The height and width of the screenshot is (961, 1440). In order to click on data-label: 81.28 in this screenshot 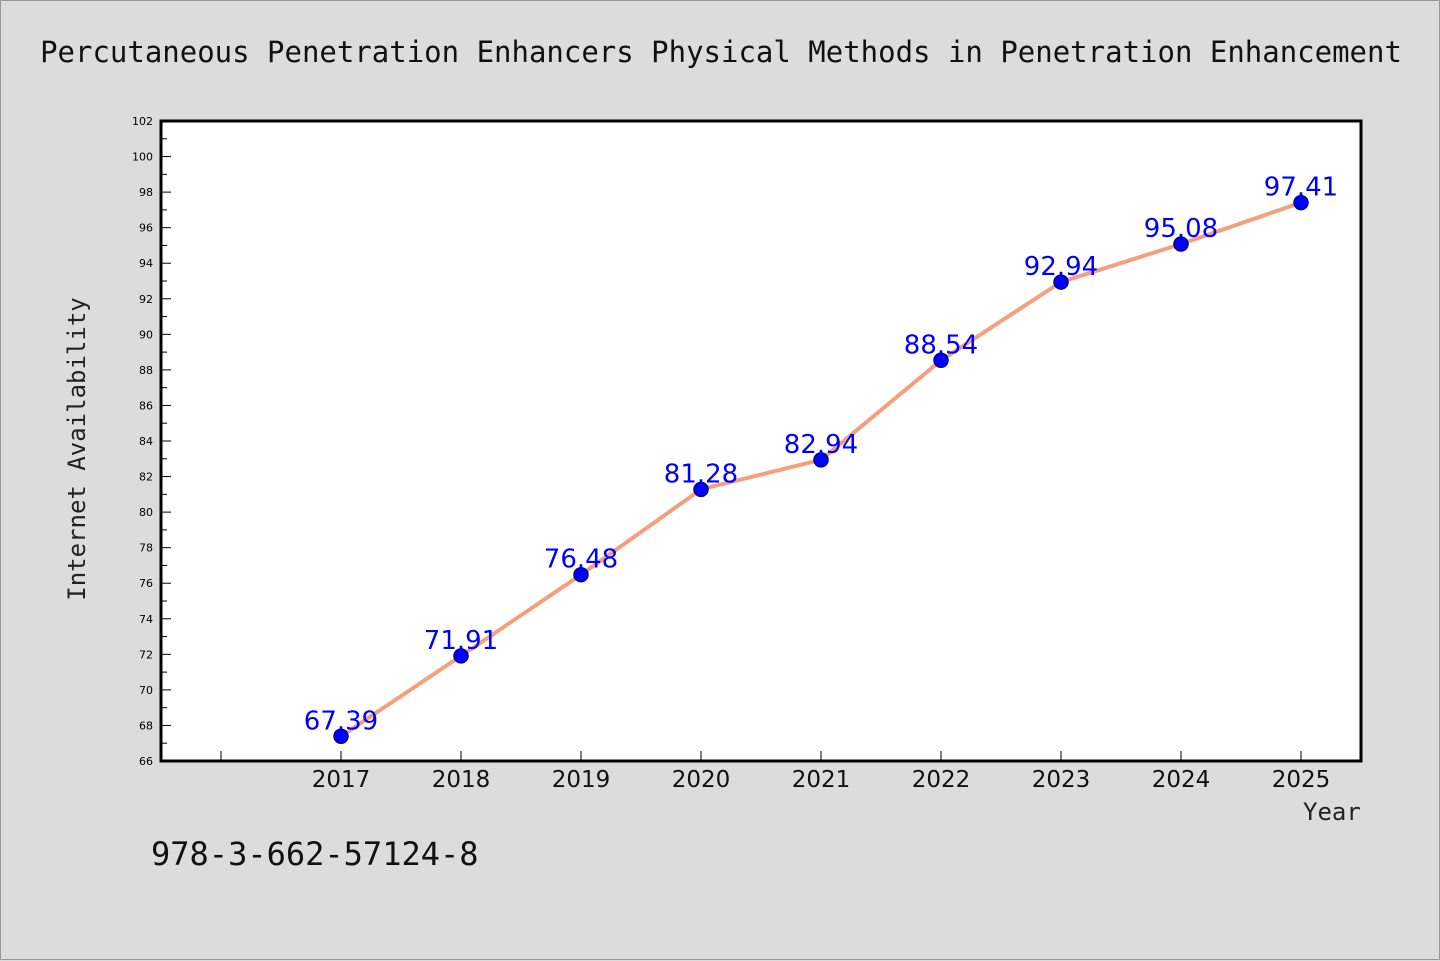, I will do `click(701, 474)`.